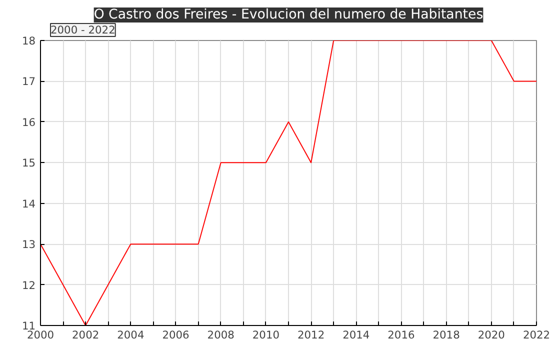  I want to click on x-tick-label: 2004, so click(130, 335).